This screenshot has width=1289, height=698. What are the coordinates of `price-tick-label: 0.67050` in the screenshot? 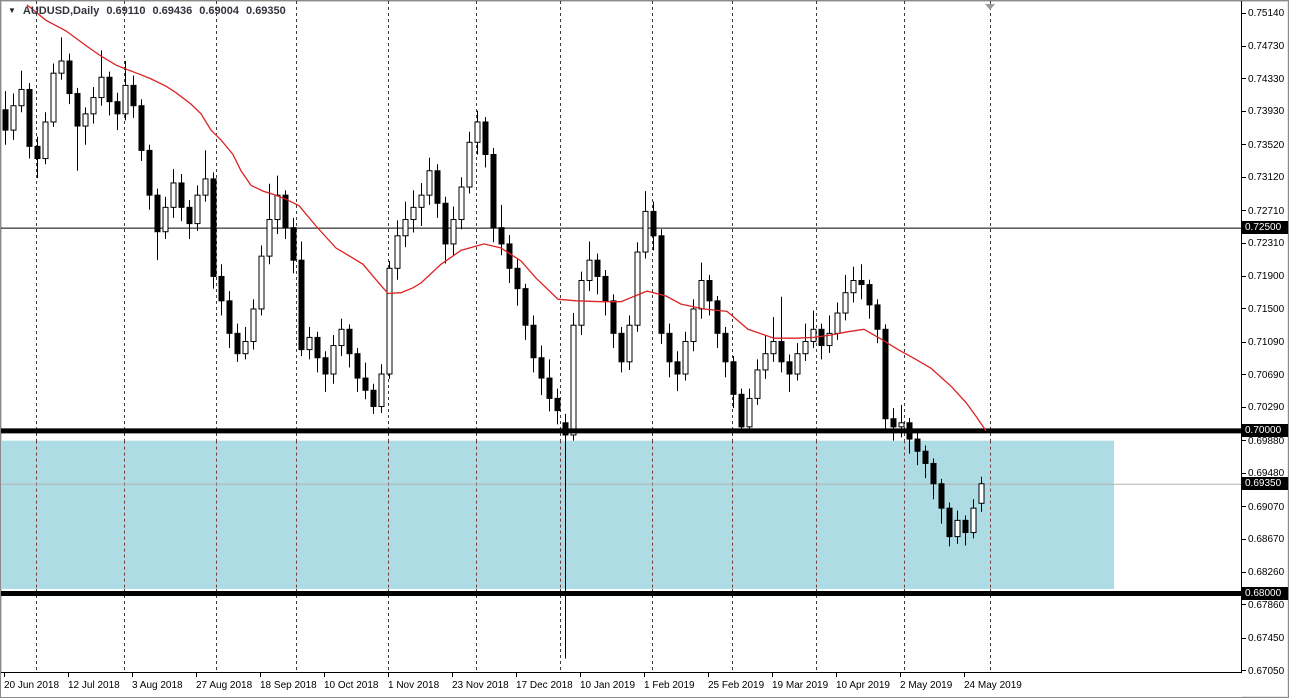 It's located at (1266, 671).